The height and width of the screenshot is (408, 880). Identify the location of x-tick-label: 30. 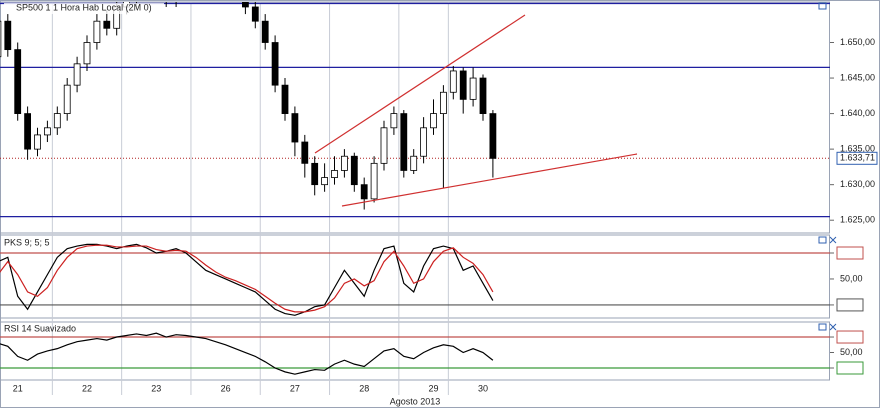
(483, 388).